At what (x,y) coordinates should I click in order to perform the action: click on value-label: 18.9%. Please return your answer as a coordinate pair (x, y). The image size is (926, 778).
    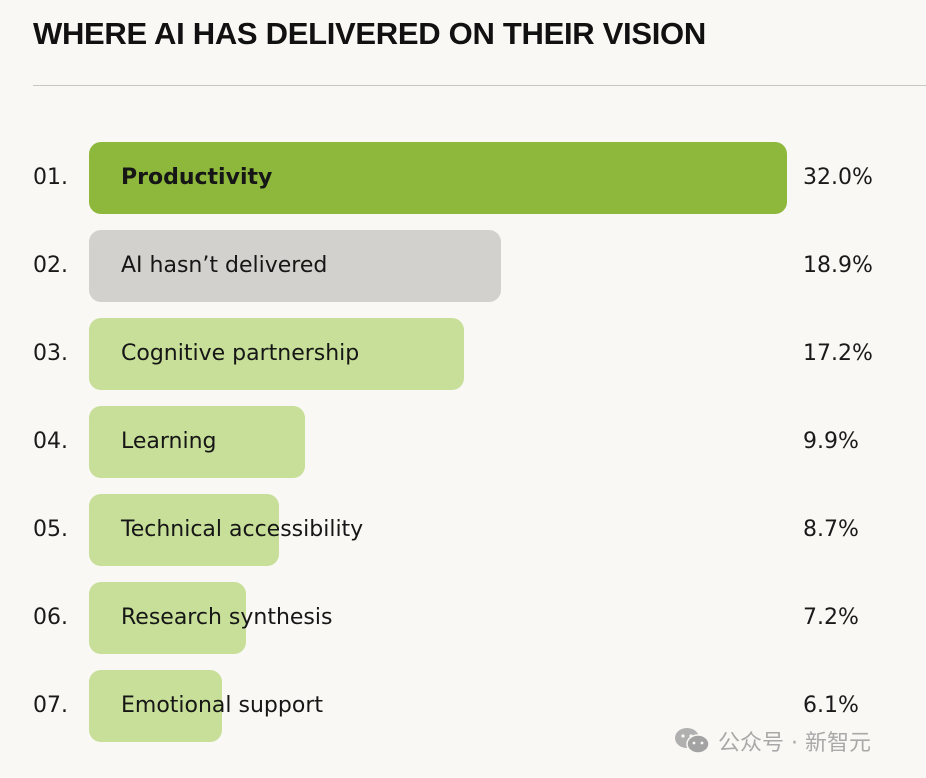
    Looking at the image, I should click on (838, 265).